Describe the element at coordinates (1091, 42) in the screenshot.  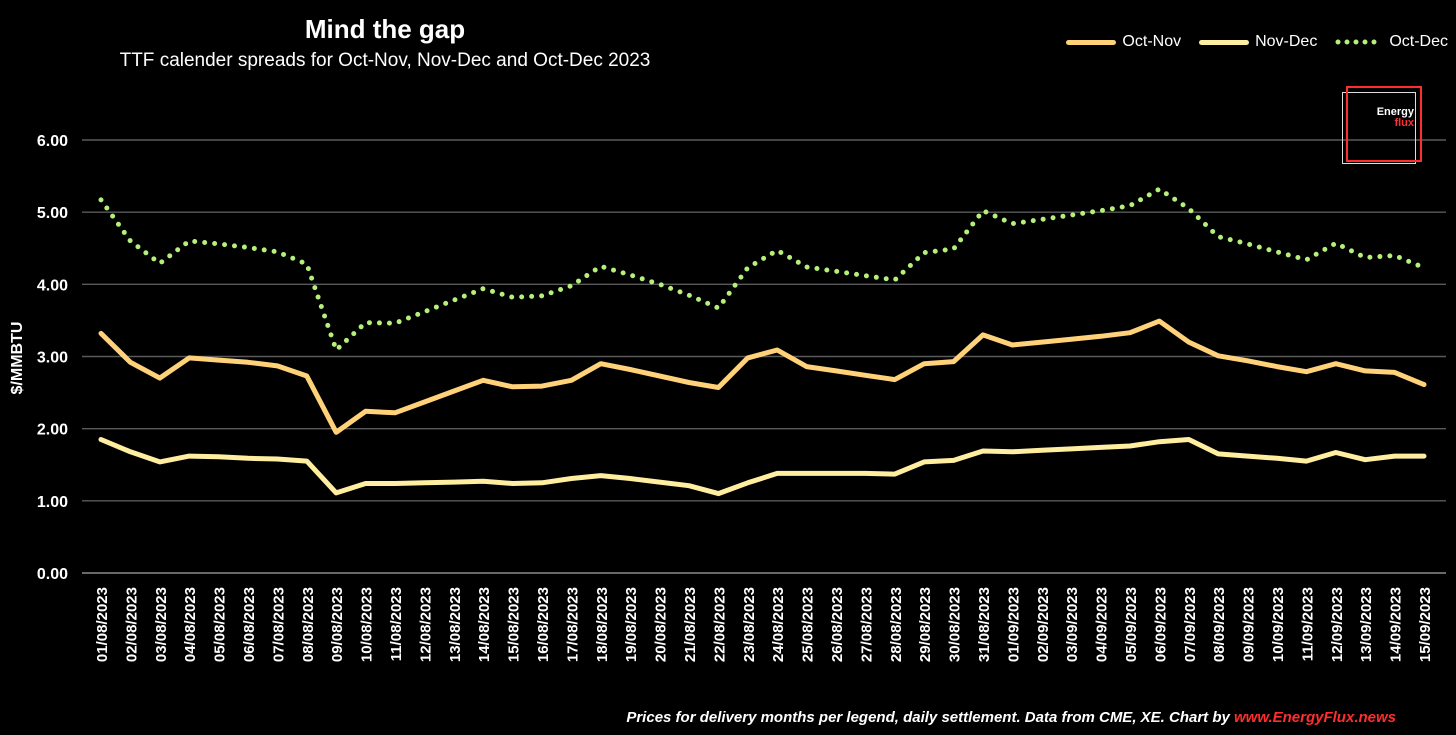
I see `legend-swatch-oct-nov` at that location.